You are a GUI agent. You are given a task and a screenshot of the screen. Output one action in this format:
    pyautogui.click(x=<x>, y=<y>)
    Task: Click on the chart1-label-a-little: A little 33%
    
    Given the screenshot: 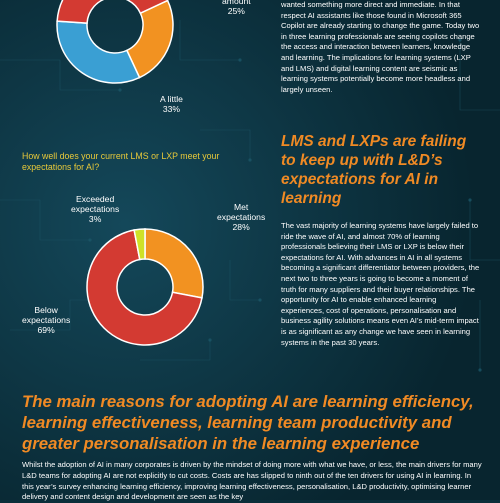 What is the action you would take?
    pyautogui.click(x=171, y=104)
    